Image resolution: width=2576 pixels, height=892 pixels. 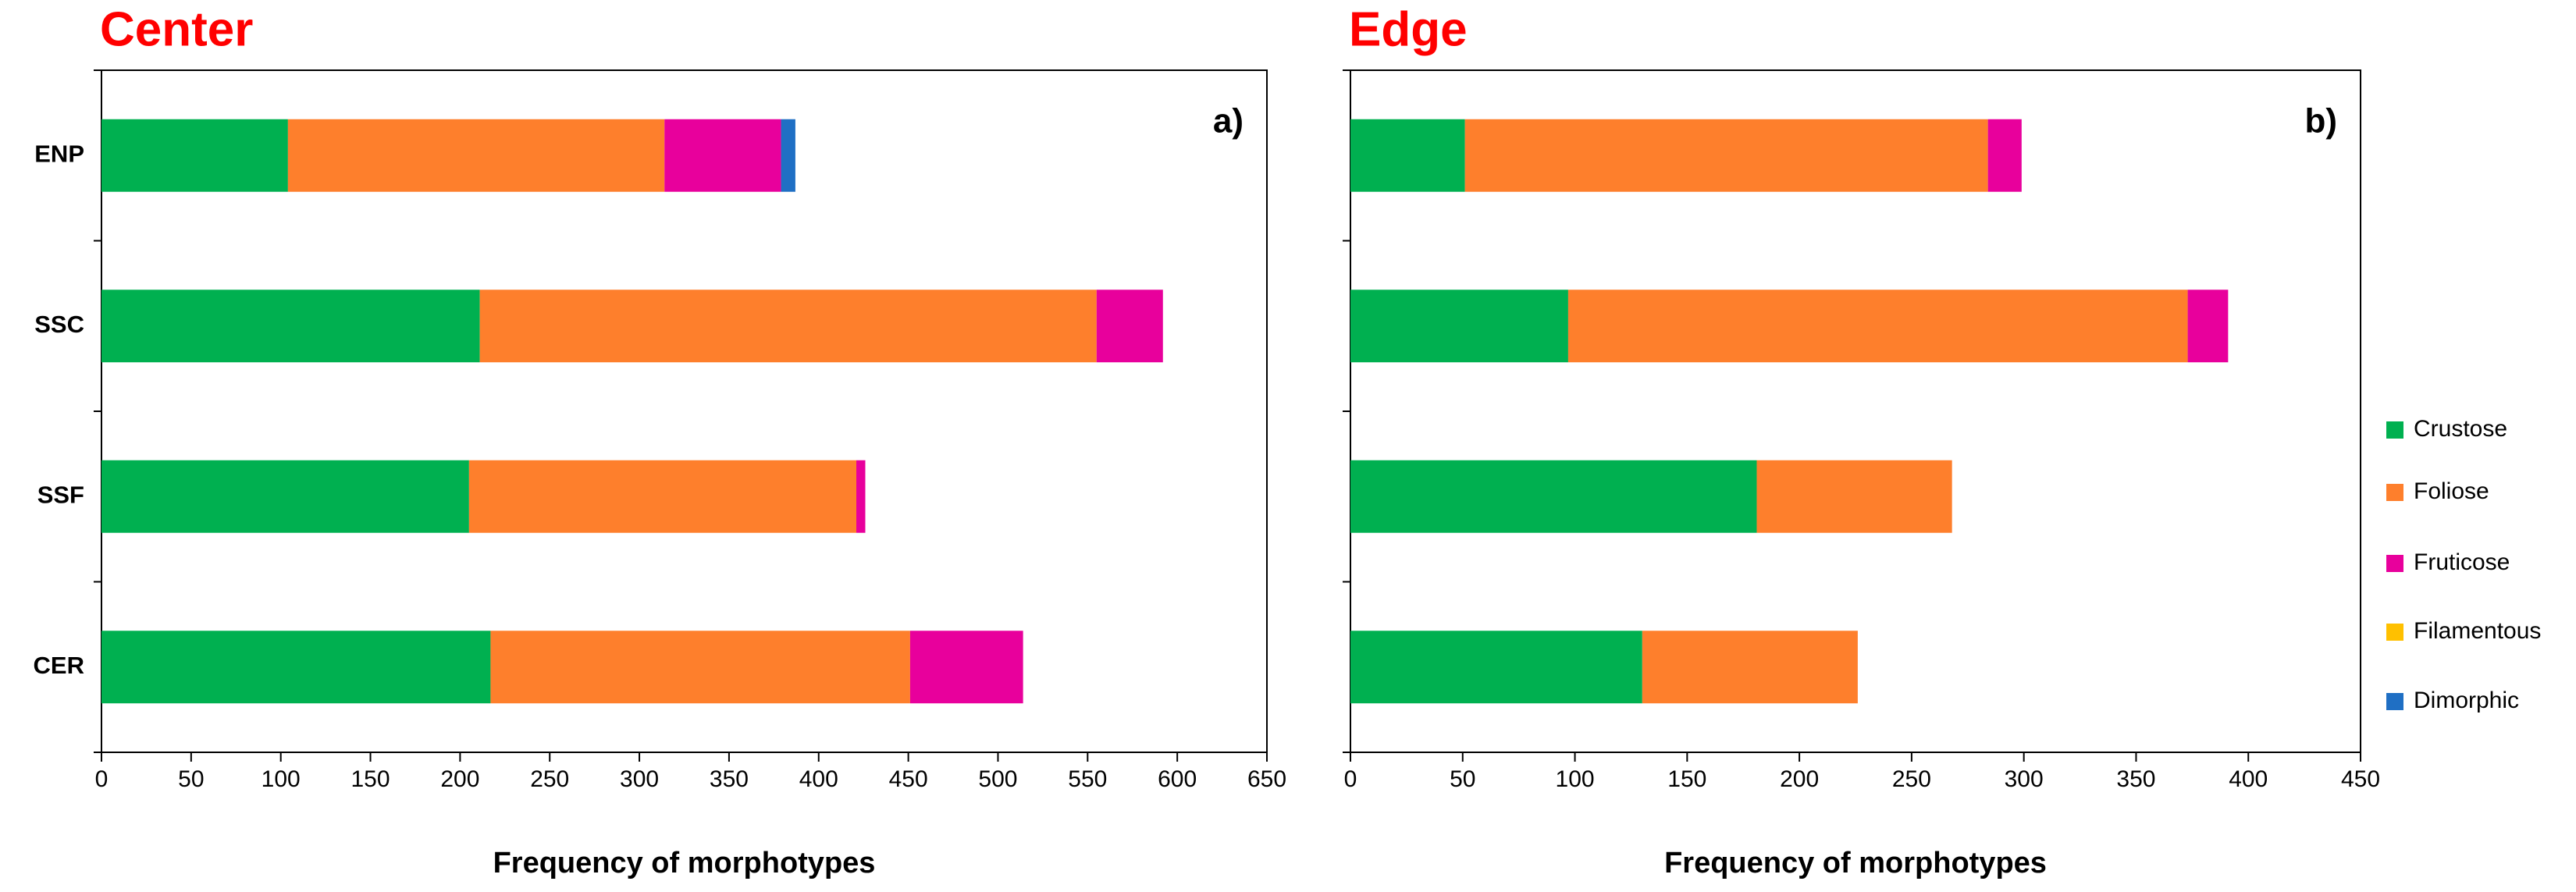 I want to click on legend-label: Fruticose, so click(x=2462, y=562).